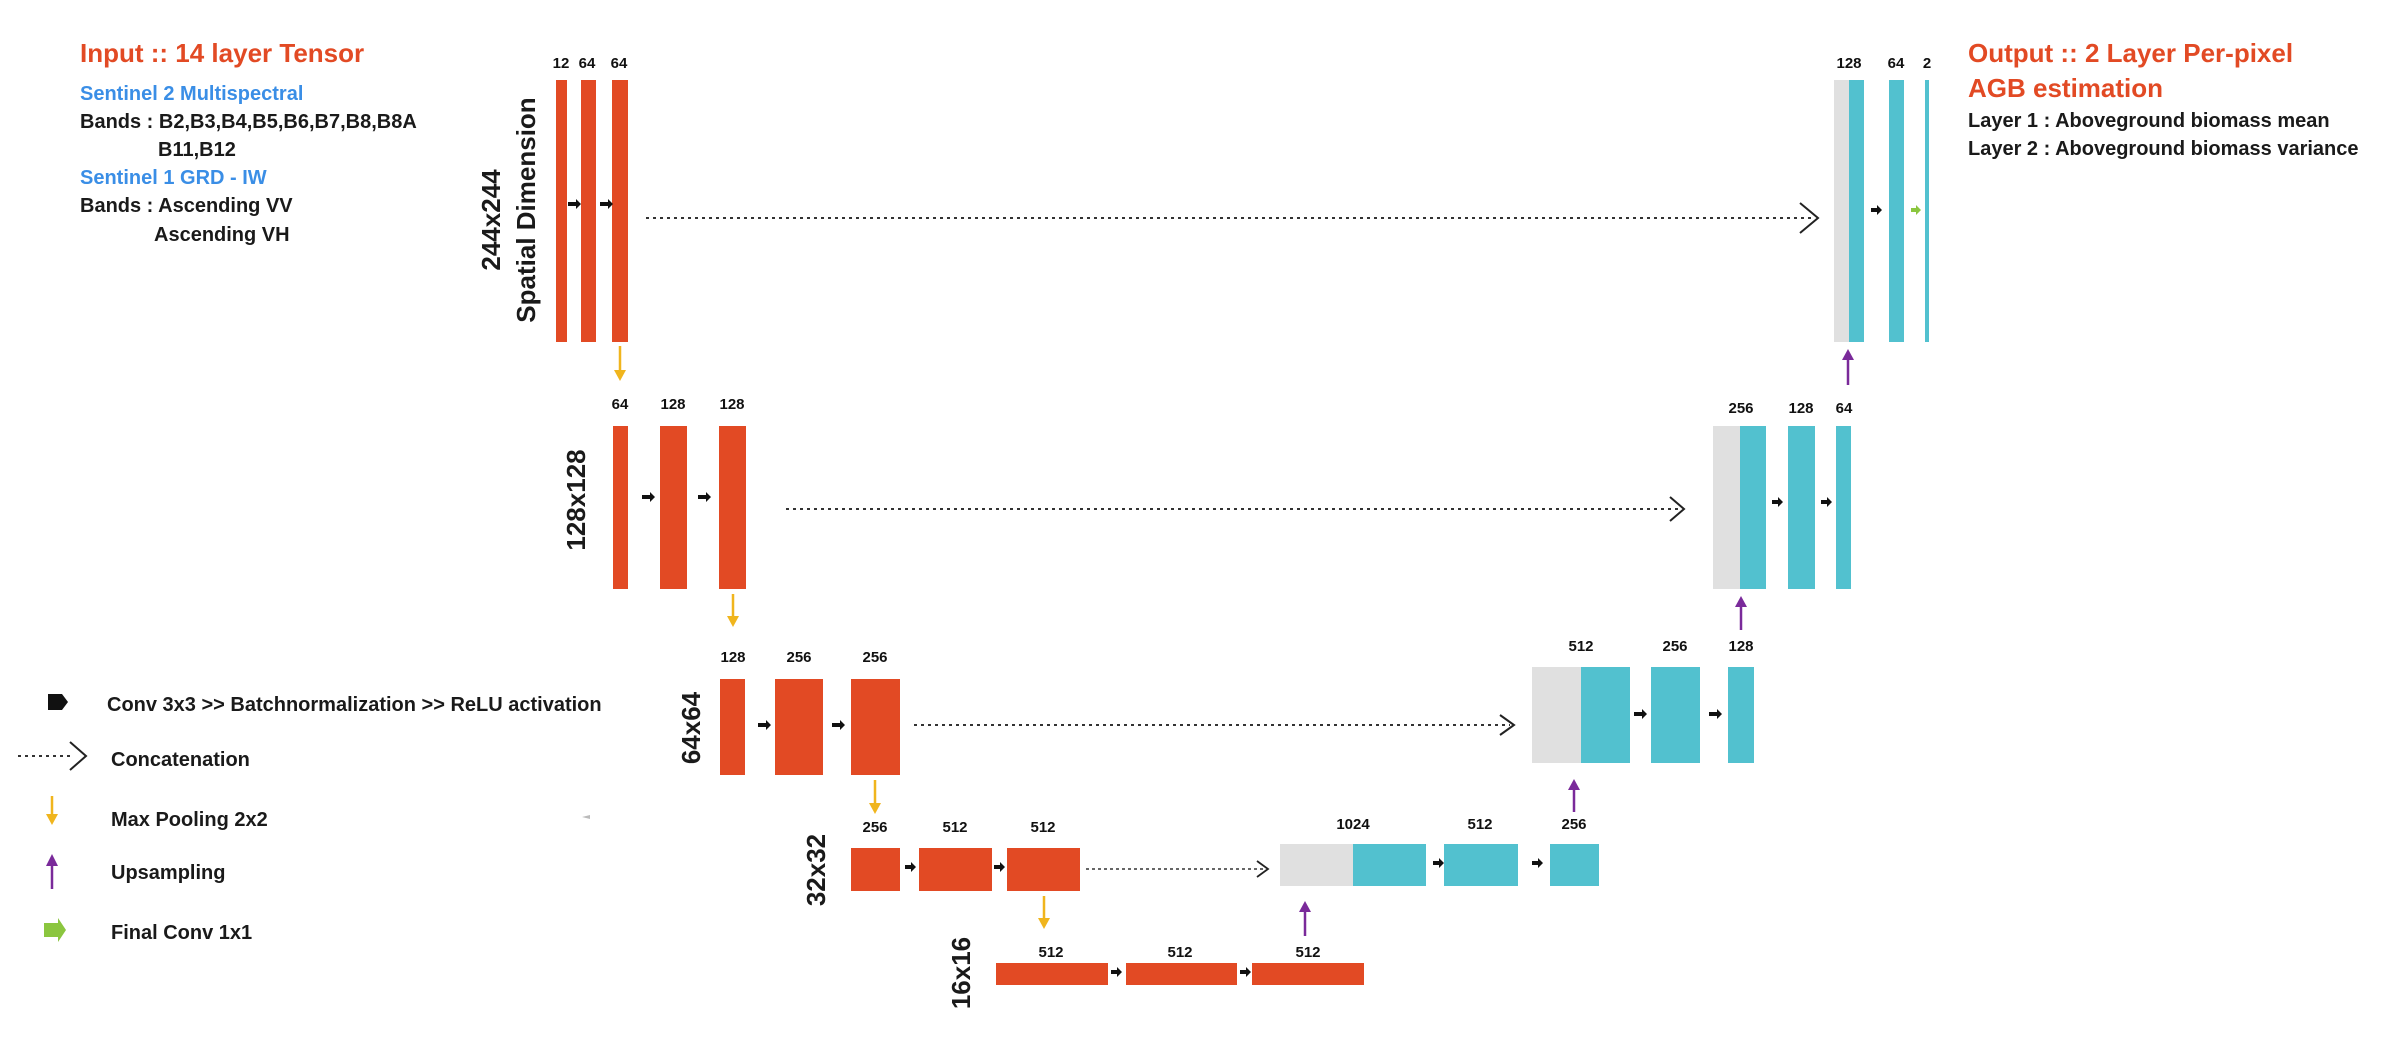  What do you see at coordinates (1042, 827) in the screenshot?
I see `enc4-label-3: 512` at bounding box center [1042, 827].